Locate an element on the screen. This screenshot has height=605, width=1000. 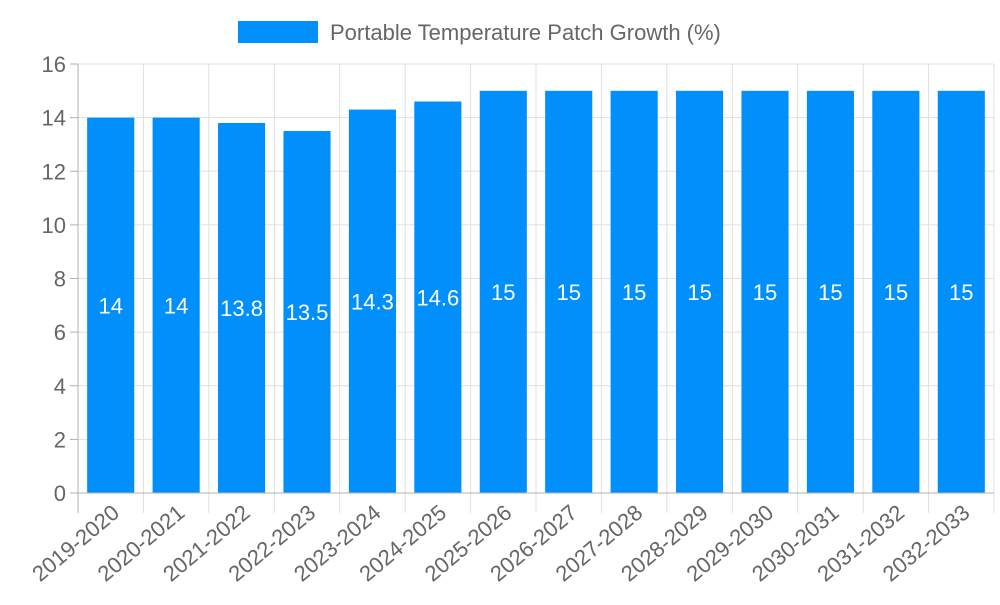
legend-swatch is located at coordinates (278, 32).